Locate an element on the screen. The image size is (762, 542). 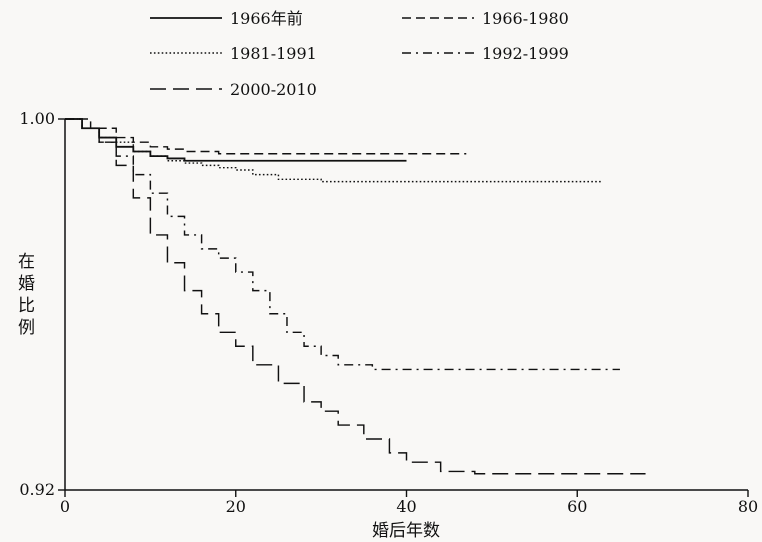
legend-label: 1966-1980 is located at coordinates (525, 18).